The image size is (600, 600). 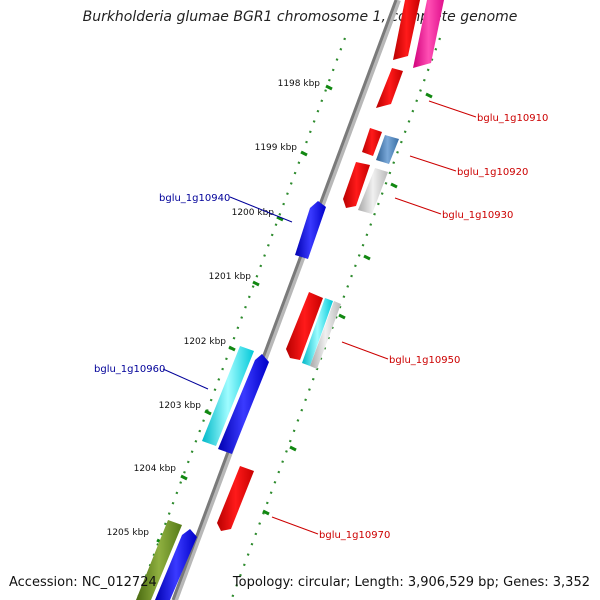 What do you see at coordinates (512, 118) in the screenshot?
I see `gene-label: bglu_1g10910` at bounding box center [512, 118].